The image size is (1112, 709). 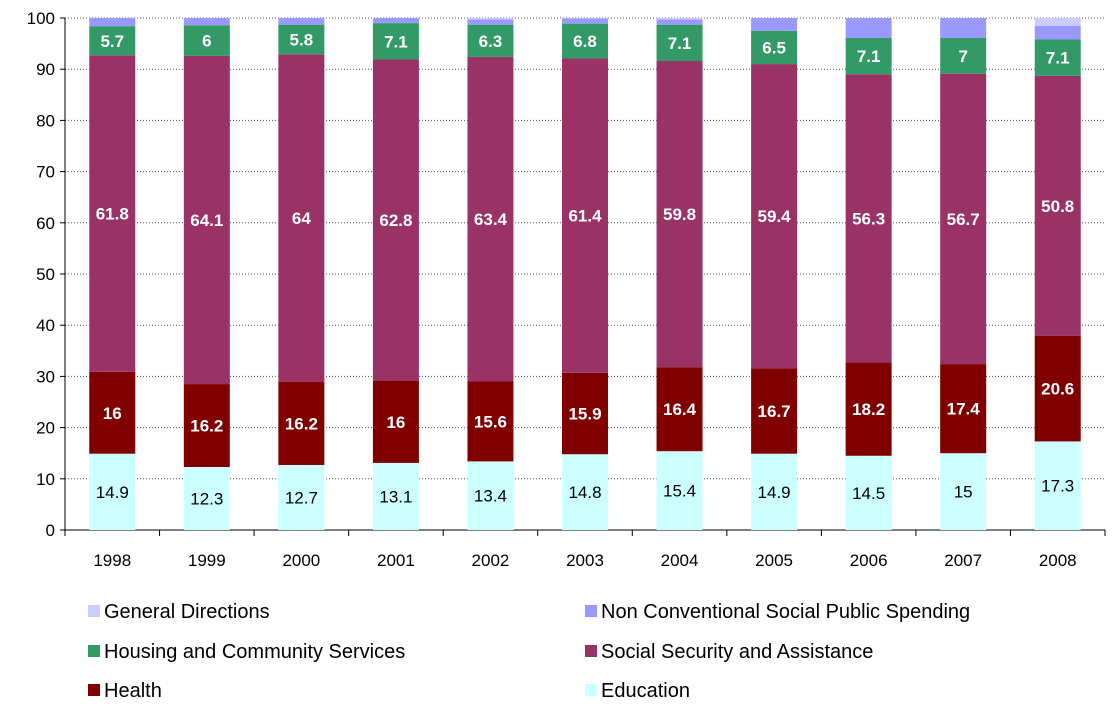 I want to click on data-label: 63.4, so click(x=491, y=219).